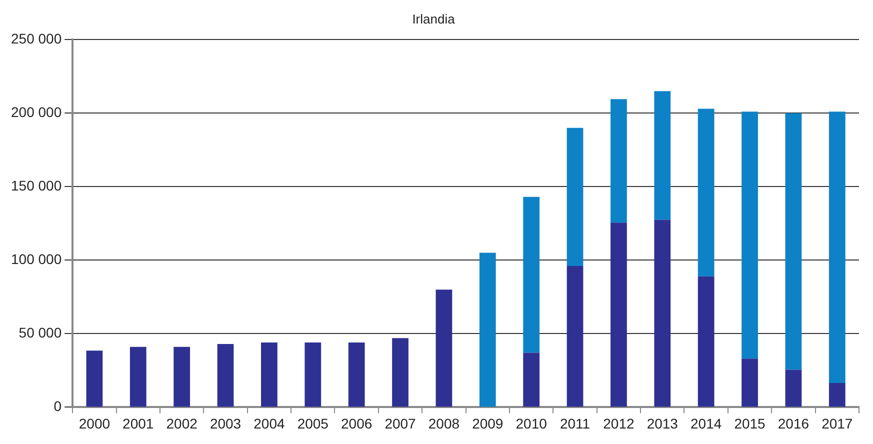 This screenshot has width=873, height=444. I want to click on x-tick-label: 2017, so click(837, 423).